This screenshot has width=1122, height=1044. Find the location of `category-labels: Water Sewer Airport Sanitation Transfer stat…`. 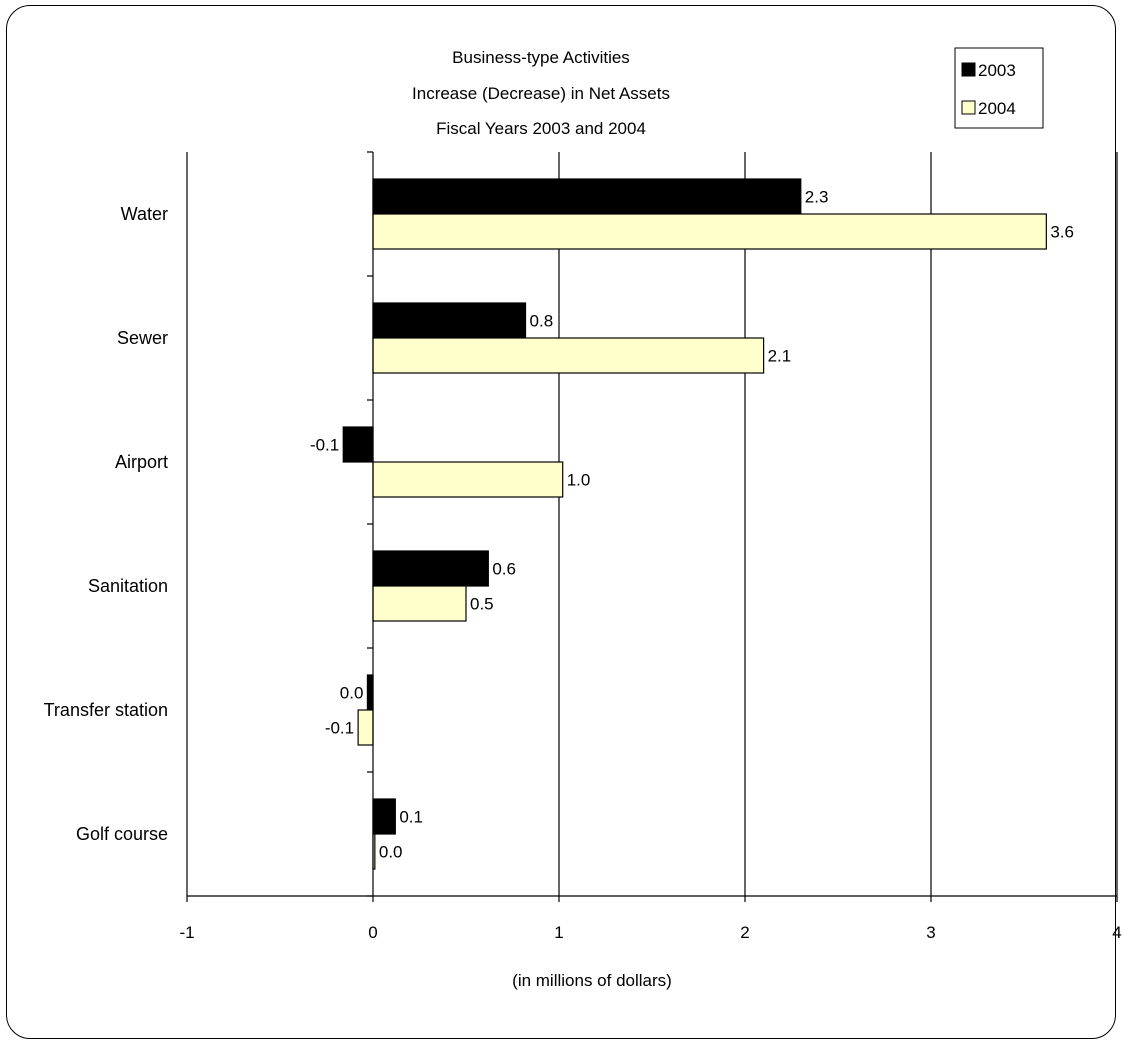

category-labels: Water Sewer Airport Sanitation Transfer stat… is located at coordinates (106, 524).